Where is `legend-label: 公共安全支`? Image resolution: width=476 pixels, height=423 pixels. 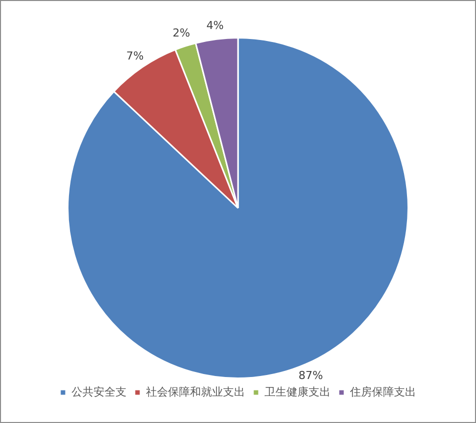
legend-label: 公共安全支 is located at coordinates (99, 391).